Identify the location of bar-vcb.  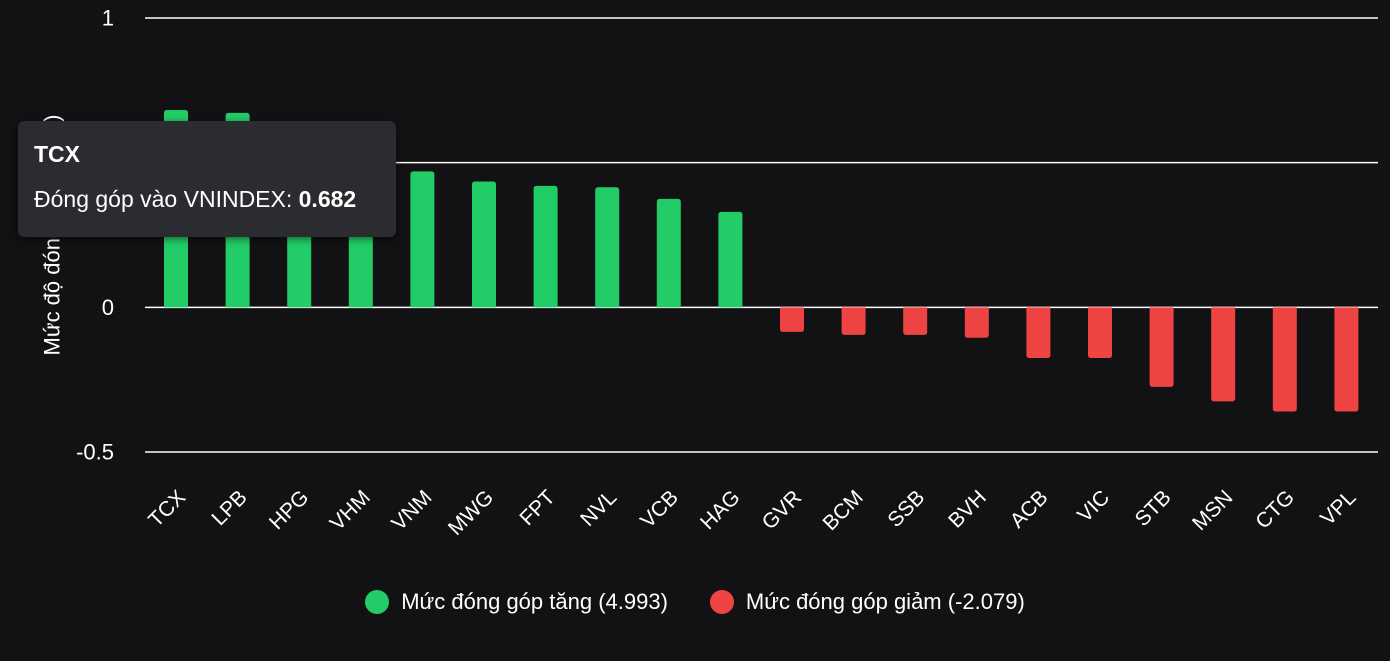
(668, 253).